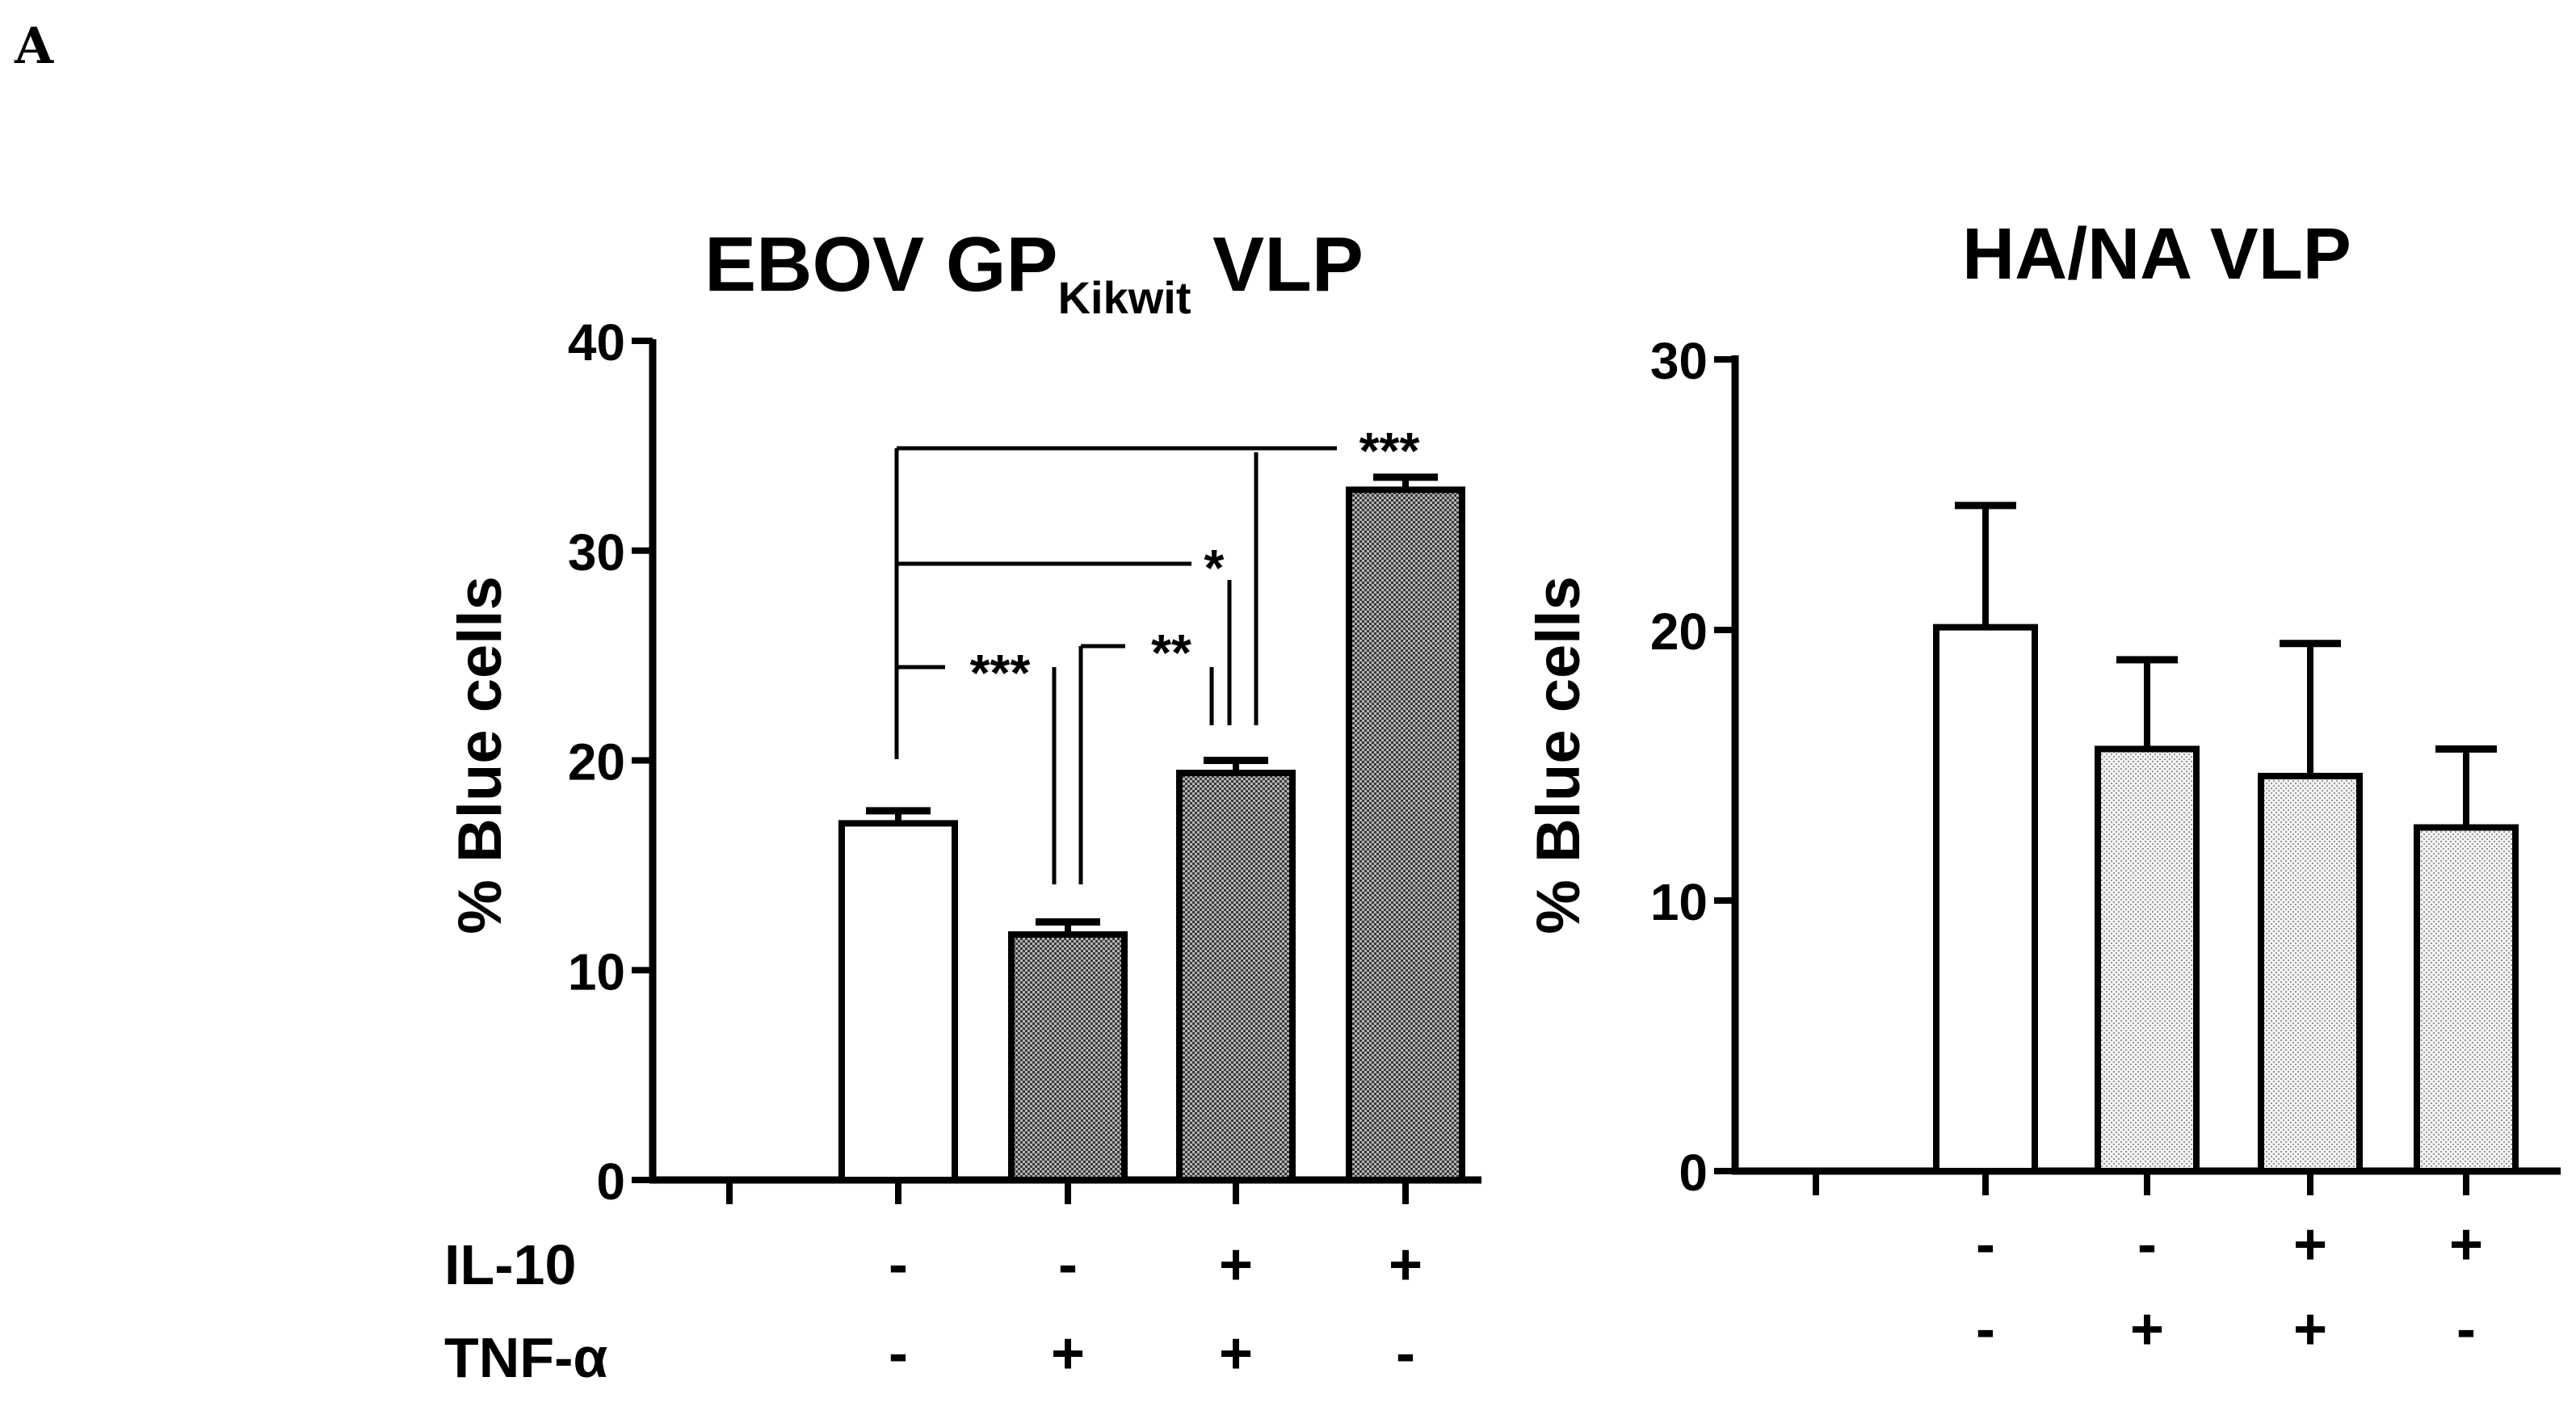  Describe the element at coordinates (597, 342) in the screenshot. I see `y-tick-label: 40` at that location.